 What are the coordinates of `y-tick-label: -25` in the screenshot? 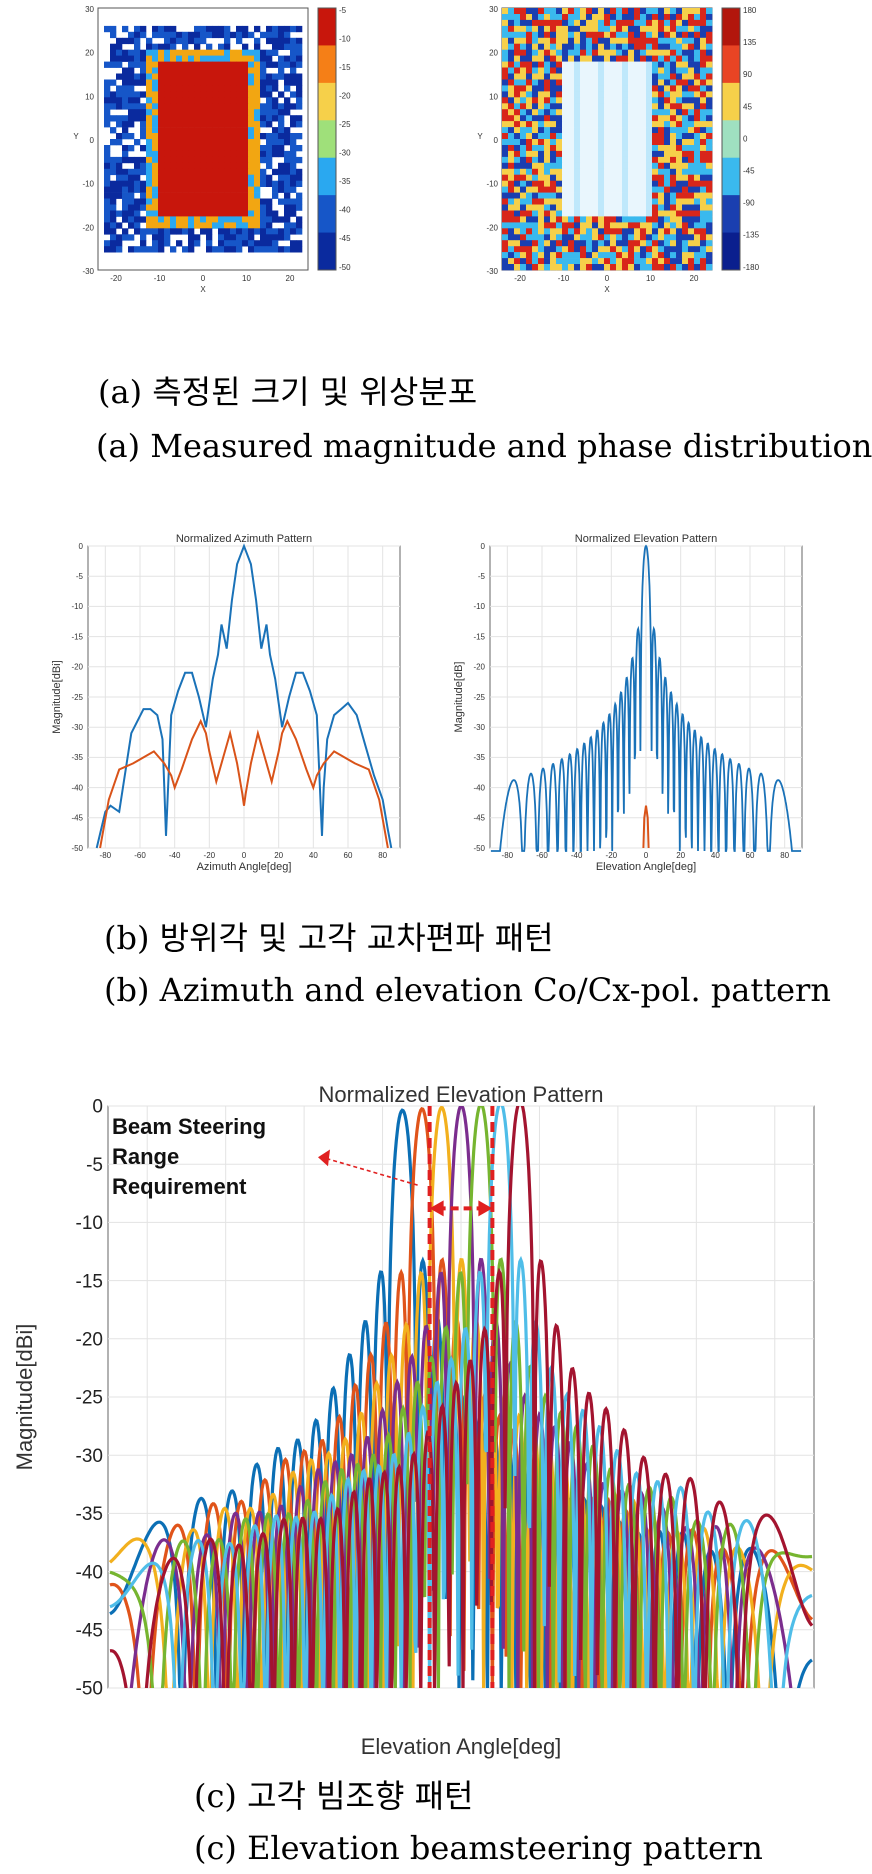 It's located at (89, 1398).